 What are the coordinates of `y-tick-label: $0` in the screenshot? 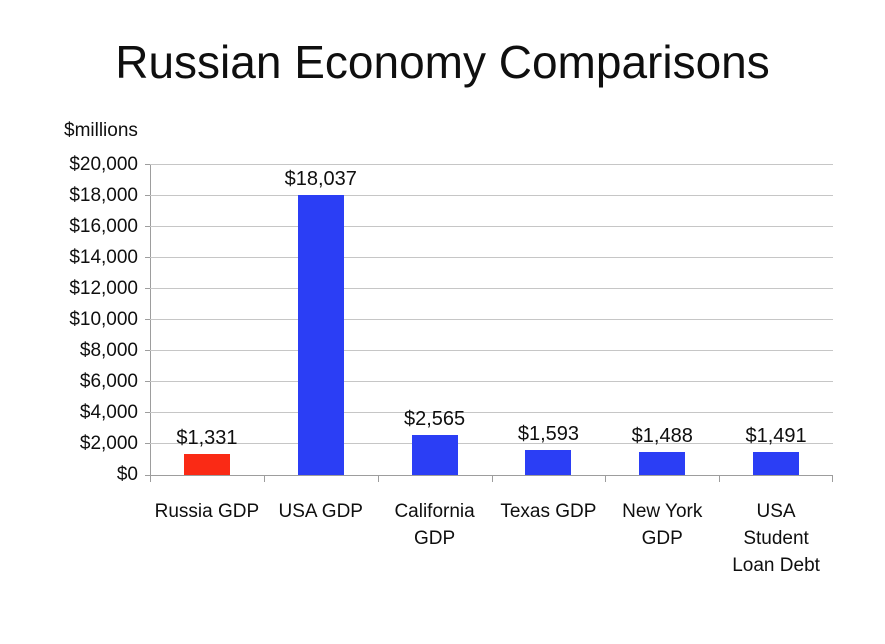 It's located at (127, 474).